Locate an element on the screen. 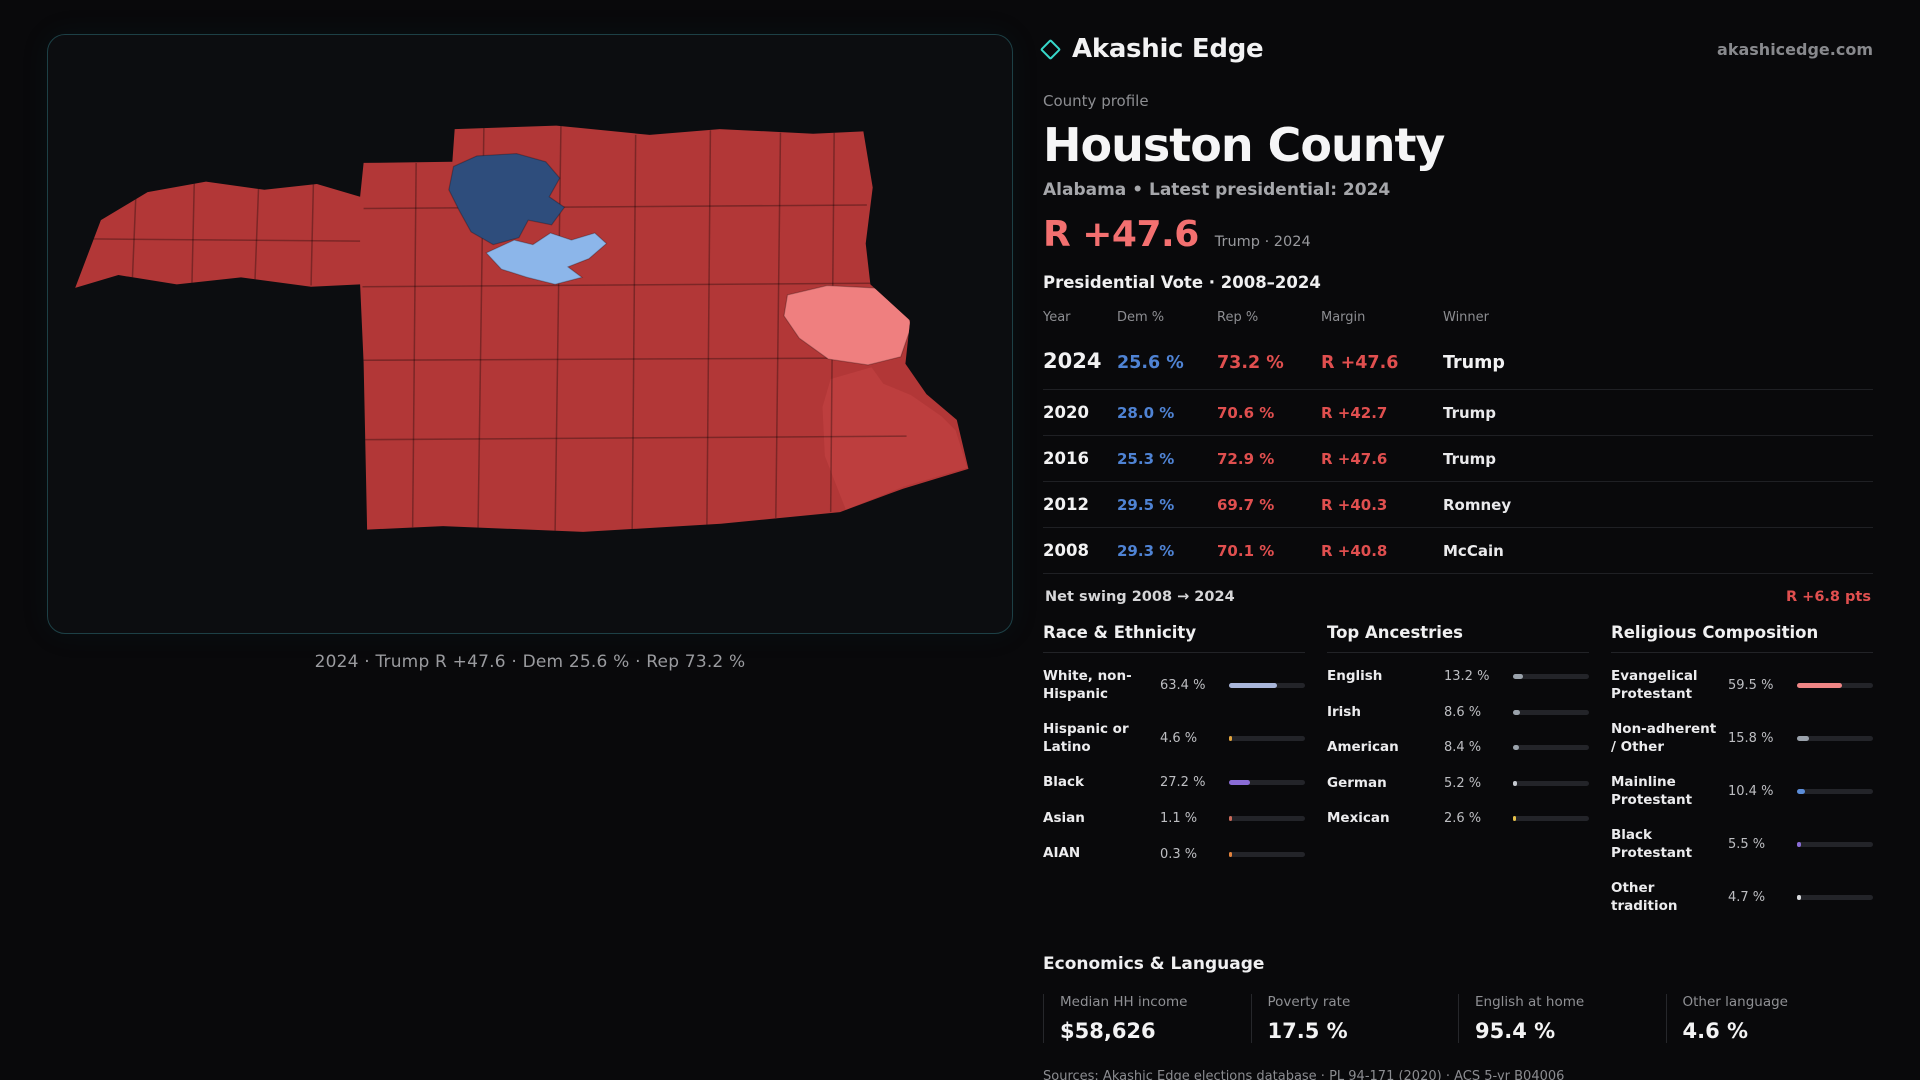  vote-row-2008: 2008 29.3 % 70.1 % R +40.8 McCain is located at coordinates (1458, 551).